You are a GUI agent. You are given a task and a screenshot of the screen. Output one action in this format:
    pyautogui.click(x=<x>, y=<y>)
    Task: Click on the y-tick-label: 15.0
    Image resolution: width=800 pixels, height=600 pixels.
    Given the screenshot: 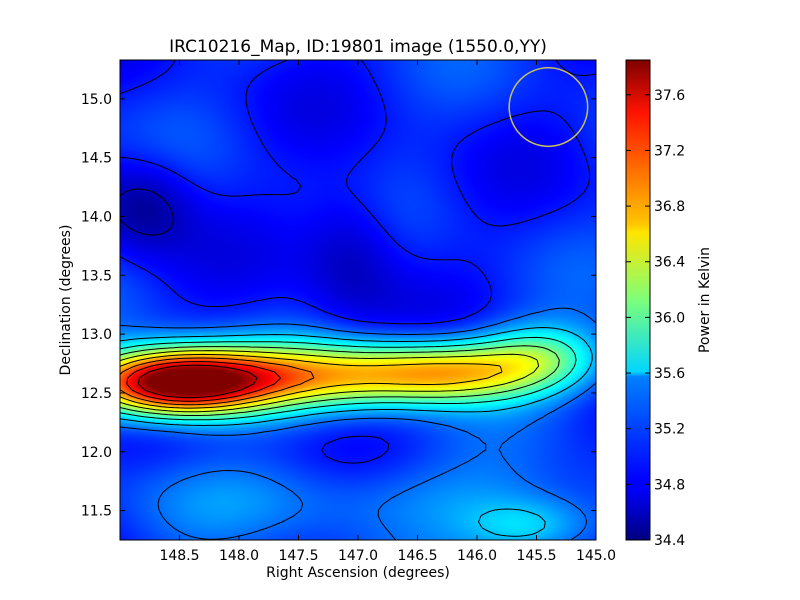 What is the action you would take?
    pyautogui.click(x=96, y=100)
    